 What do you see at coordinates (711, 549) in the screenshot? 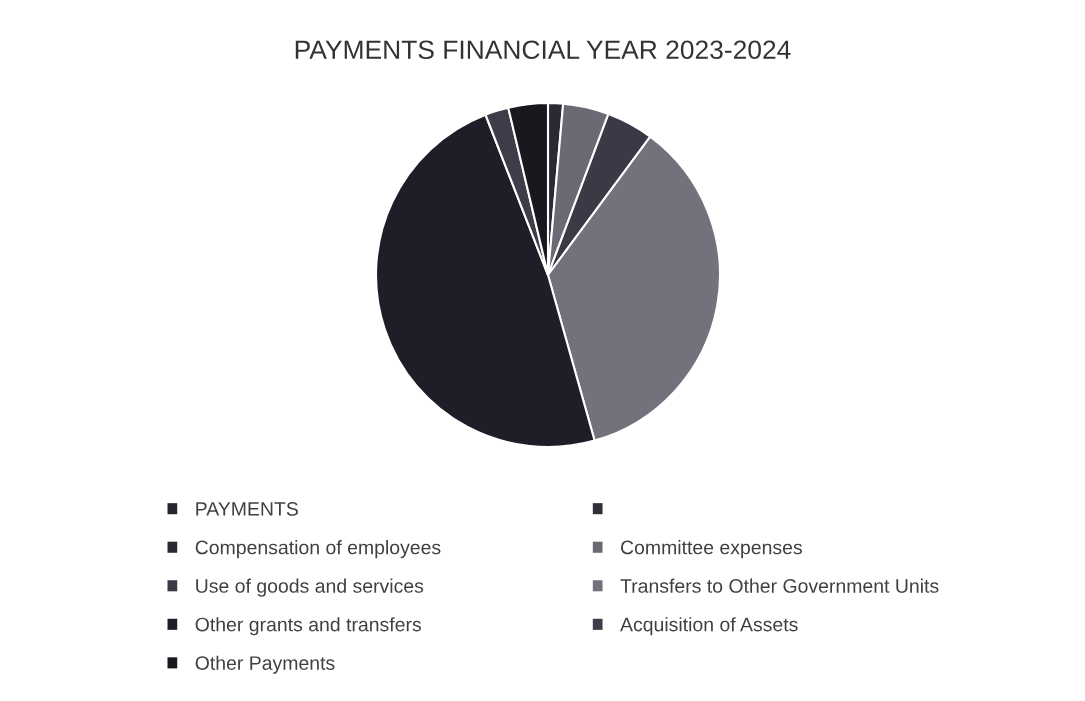
I see `legend-label: Committee expenses` at bounding box center [711, 549].